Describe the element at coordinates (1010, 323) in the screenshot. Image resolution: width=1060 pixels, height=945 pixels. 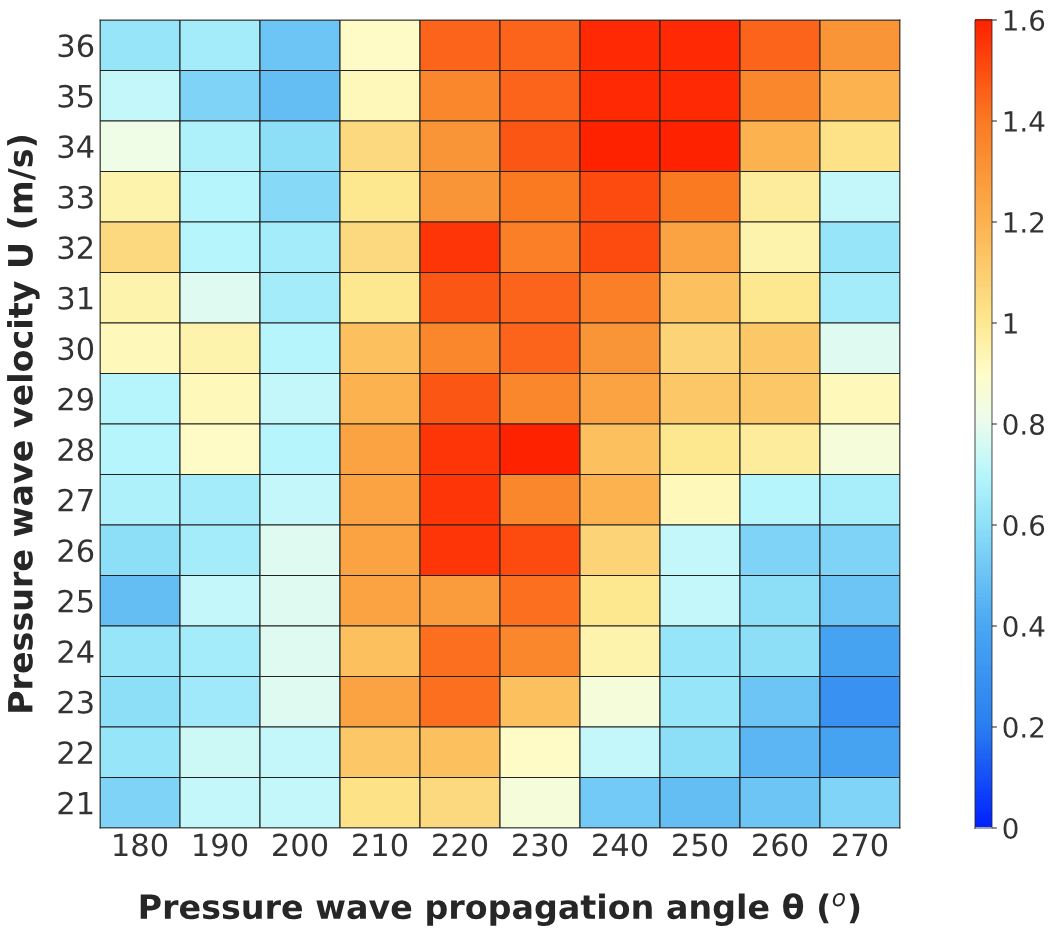
I see `color-bar-label: 1` at that location.